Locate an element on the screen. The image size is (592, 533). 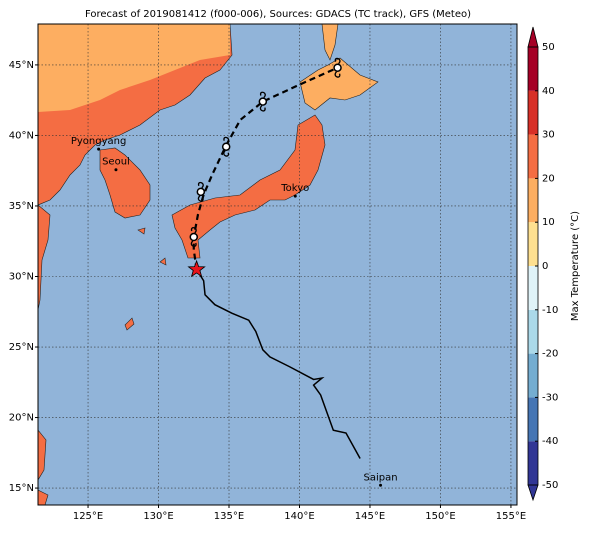
y-tick-label: 25°N is located at coordinates (21, 347).